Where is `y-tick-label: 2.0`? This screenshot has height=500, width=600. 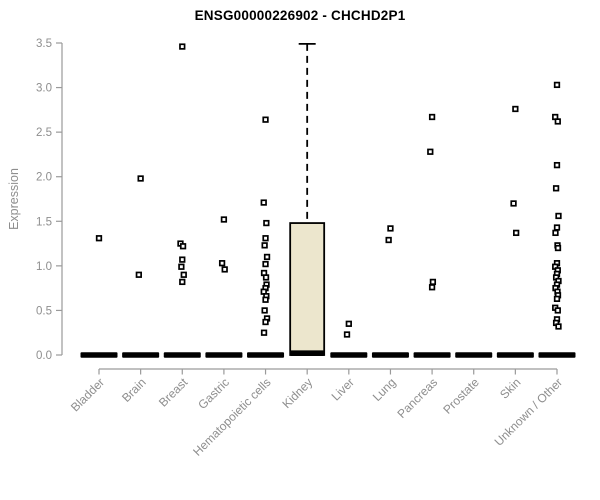 y-tick-label: 2.0 is located at coordinates (44, 178).